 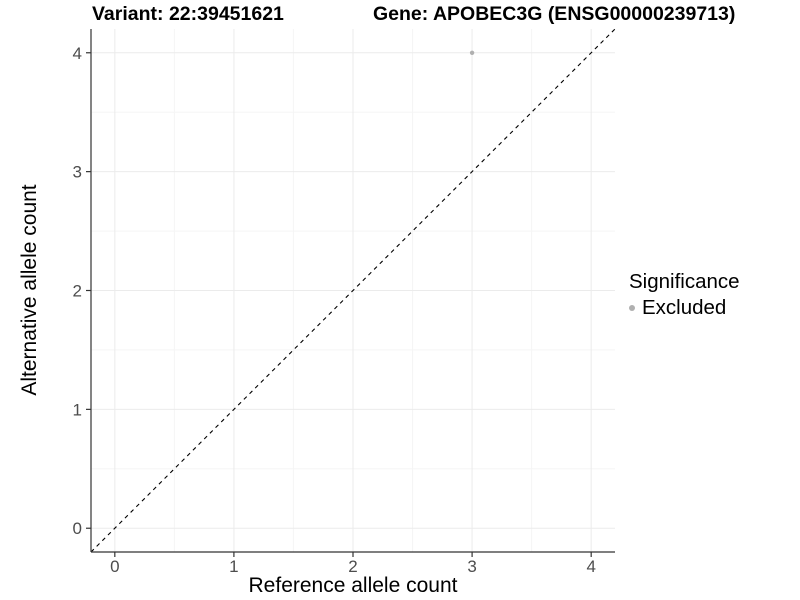 What do you see at coordinates (233, 566) in the screenshot?
I see `x-tick-label: 1` at bounding box center [233, 566].